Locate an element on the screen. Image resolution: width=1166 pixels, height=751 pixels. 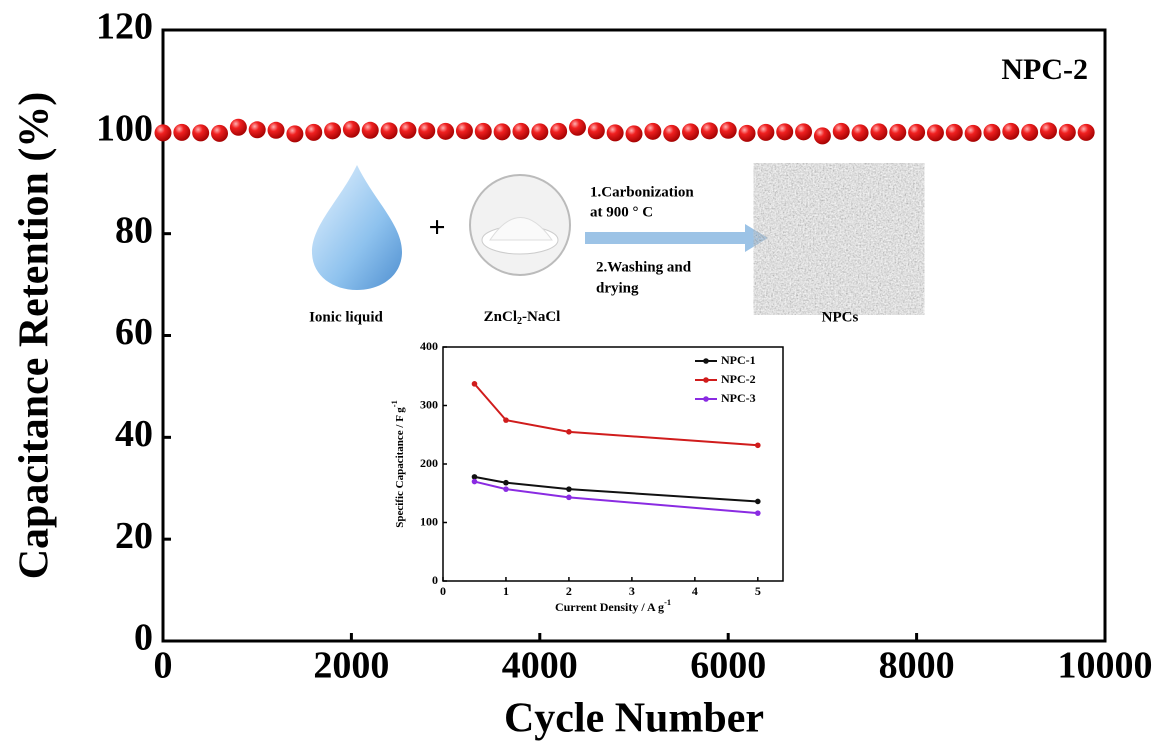
x-tick-label: 8000 is located at coordinates (917, 666).